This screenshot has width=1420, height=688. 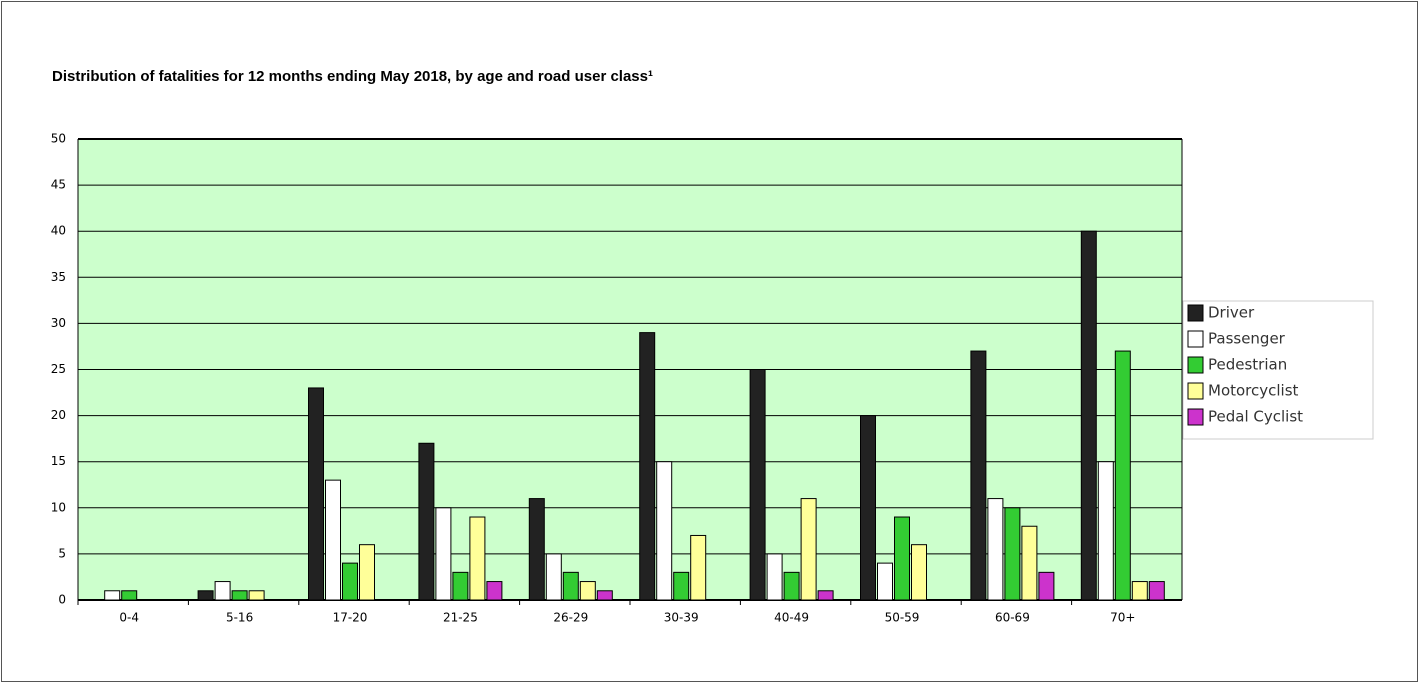 I want to click on y-tick-label: 35, so click(x=58, y=277).